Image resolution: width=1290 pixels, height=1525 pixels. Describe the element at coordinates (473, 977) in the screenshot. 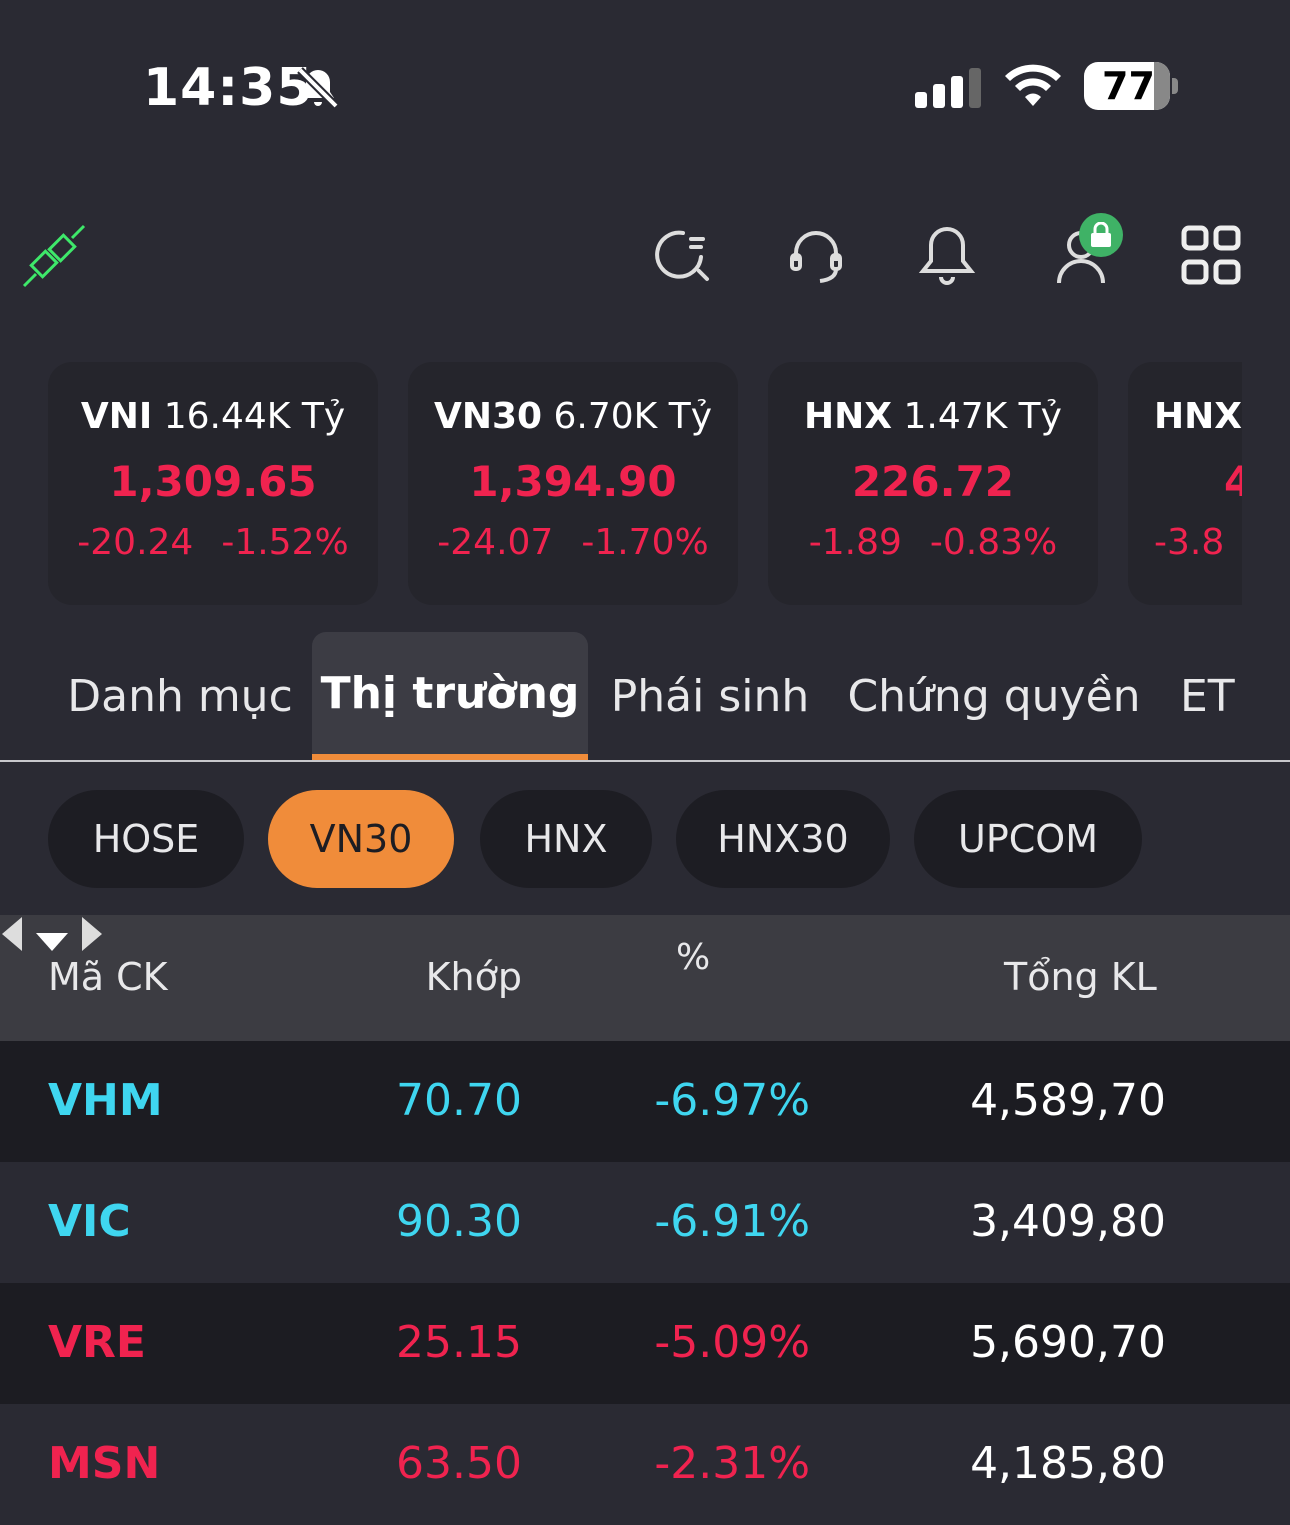

I see `header-match: Khớp` at that location.